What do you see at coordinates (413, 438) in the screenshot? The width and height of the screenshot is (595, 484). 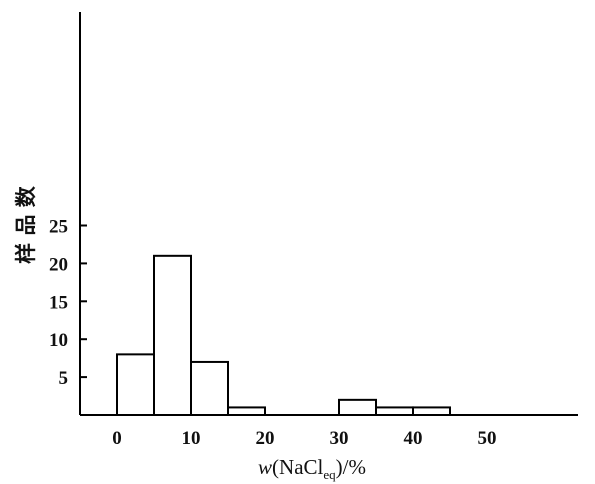 I see `x-tick-label: 40` at bounding box center [413, 438].